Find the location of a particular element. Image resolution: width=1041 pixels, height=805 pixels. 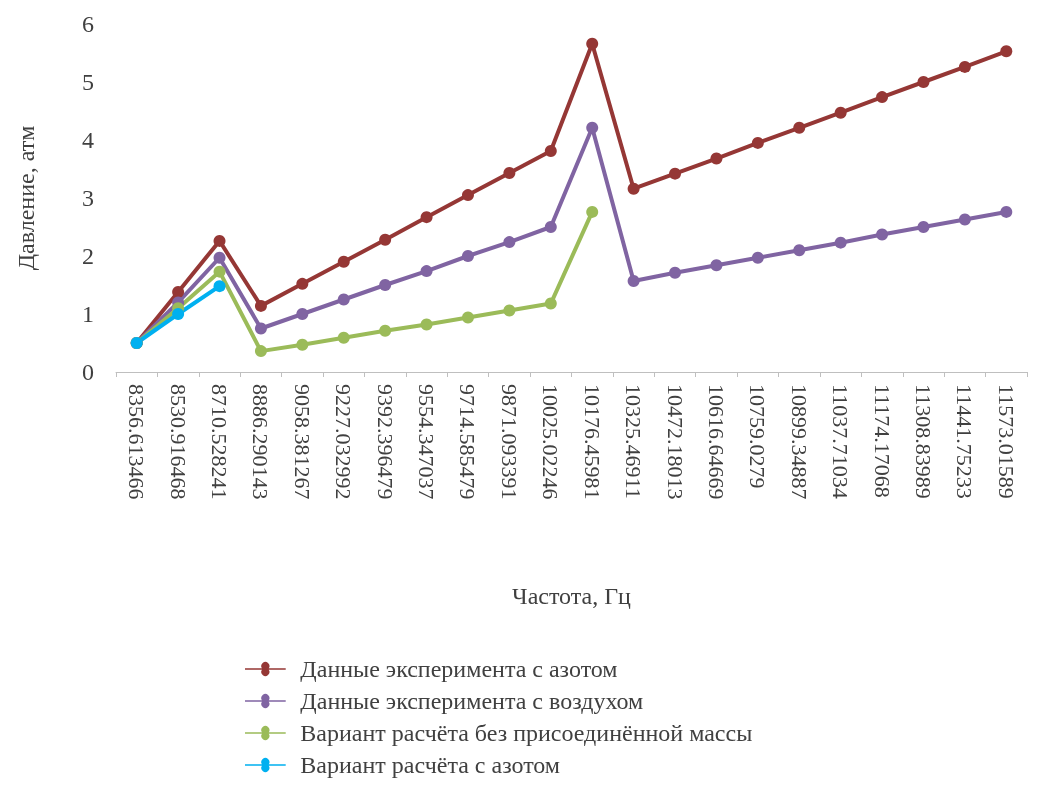

x-tick-label: 8356.613466 is located at coordinates (137, 442).